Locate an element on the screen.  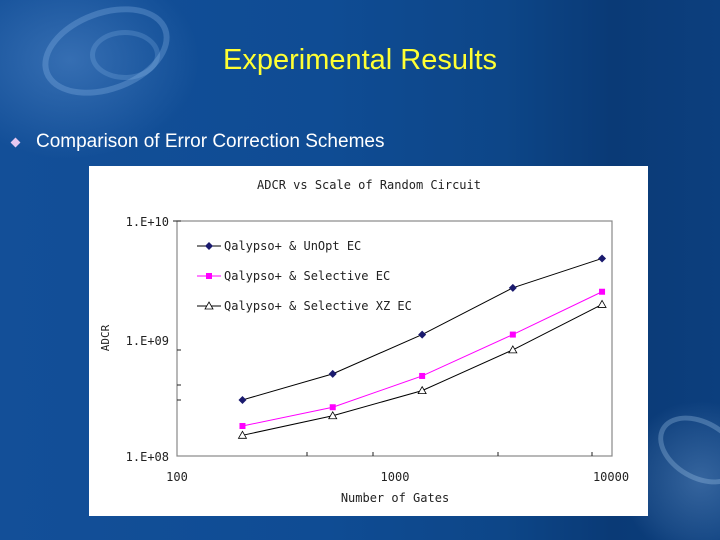
x-tick-label: 1000 is located at coordinates (395, 477).